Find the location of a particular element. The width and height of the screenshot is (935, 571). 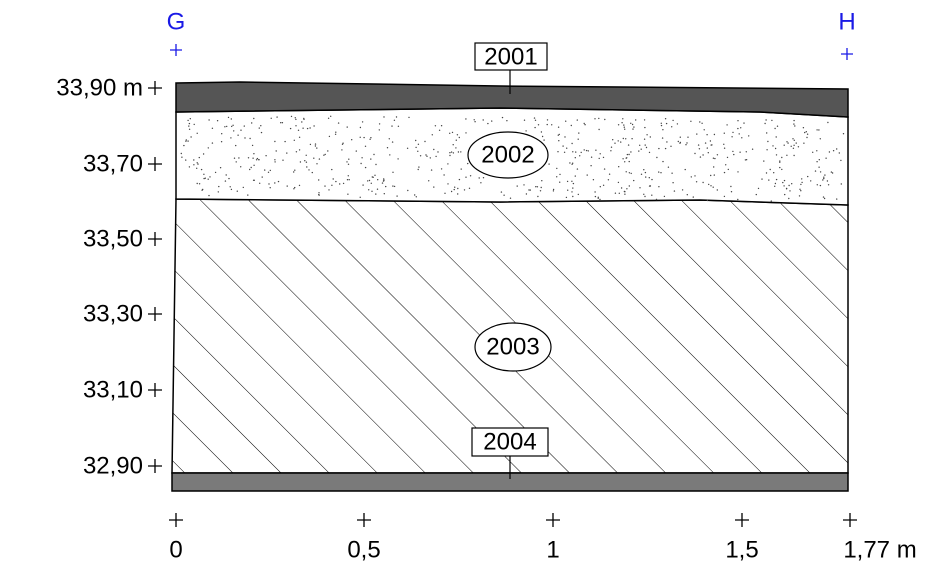

marker-label: G is located at coordinates (176, 21).